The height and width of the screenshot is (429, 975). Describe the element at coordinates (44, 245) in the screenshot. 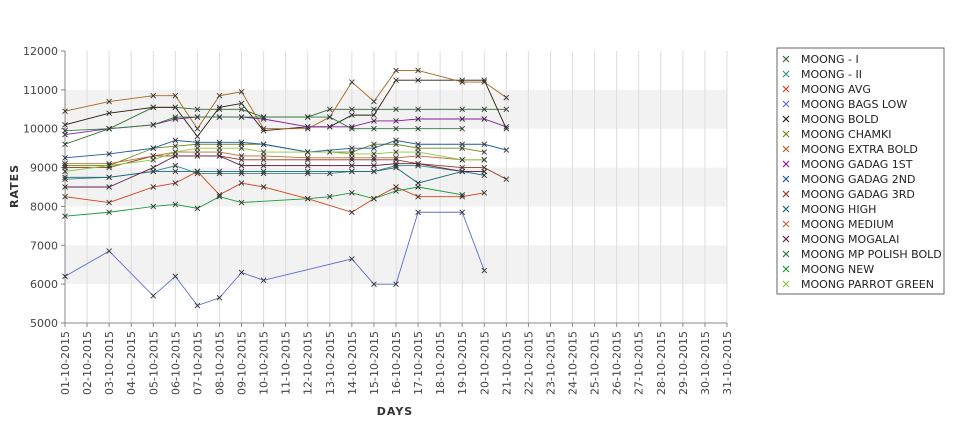

I see `y-tick-label: 7000` at that location.